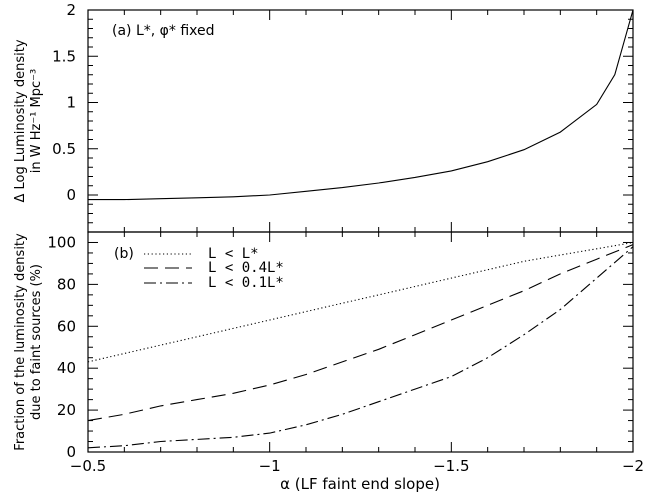  I want to click on panel-b-ylabel-line2: due to faint sources (%), so click(36, 342).